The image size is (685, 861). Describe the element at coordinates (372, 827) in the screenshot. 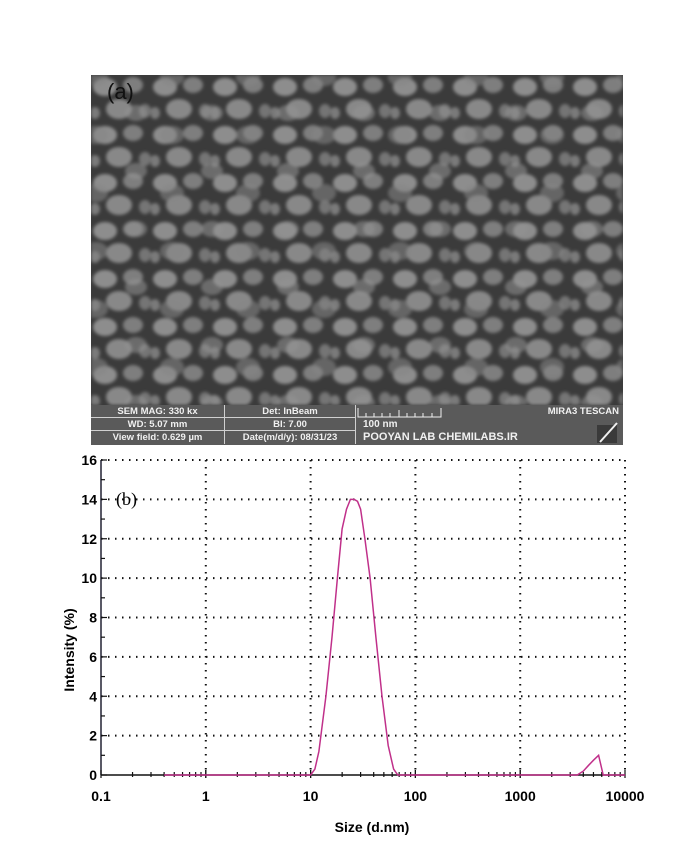

I see `x-axis-label: Size (d.nm)` at that location.